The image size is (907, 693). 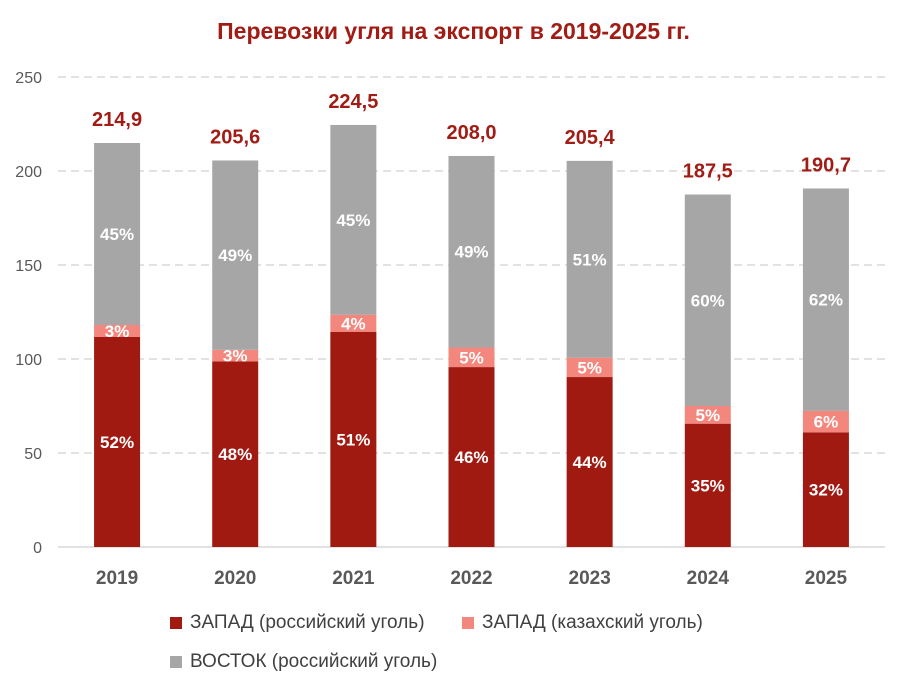 I want to click on legend-item-east-russian: ВОСТОК (российский уголь), so click(x=303, y=662).